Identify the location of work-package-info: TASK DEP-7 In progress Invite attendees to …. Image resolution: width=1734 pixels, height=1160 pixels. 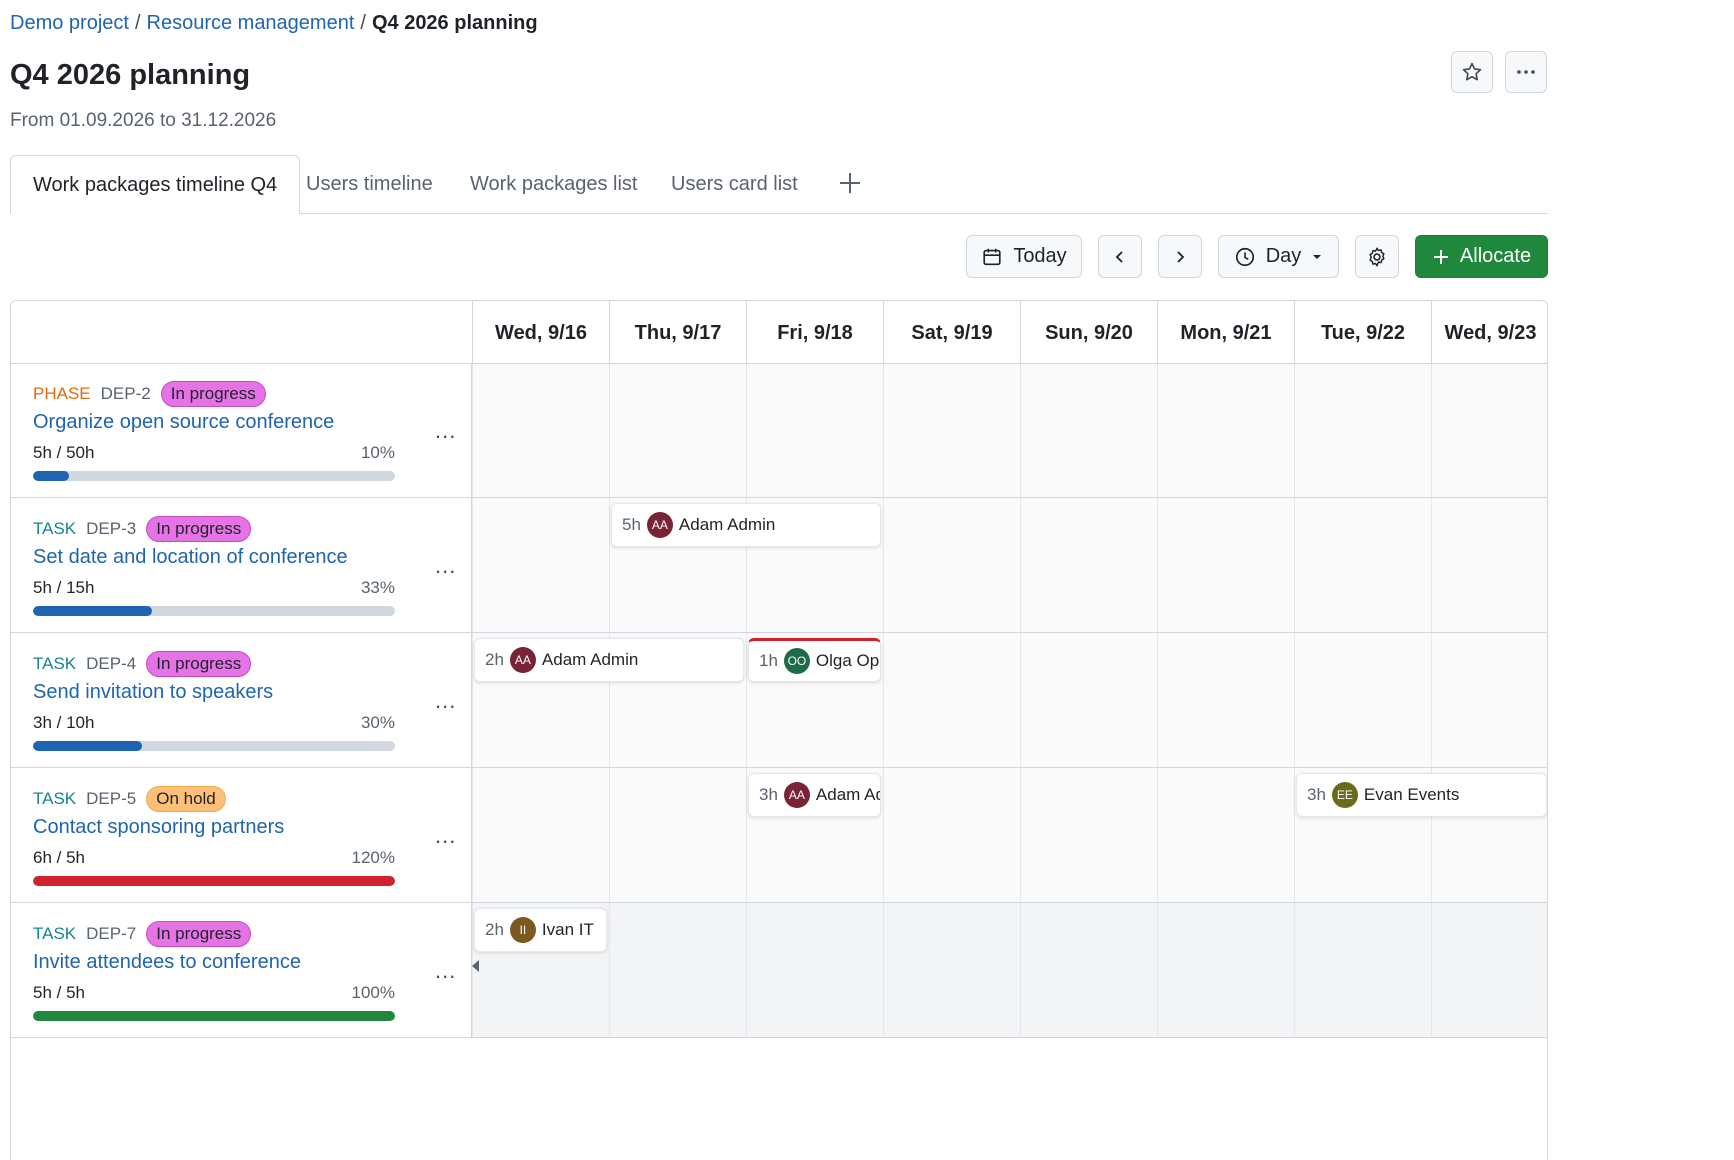
(241, 970).